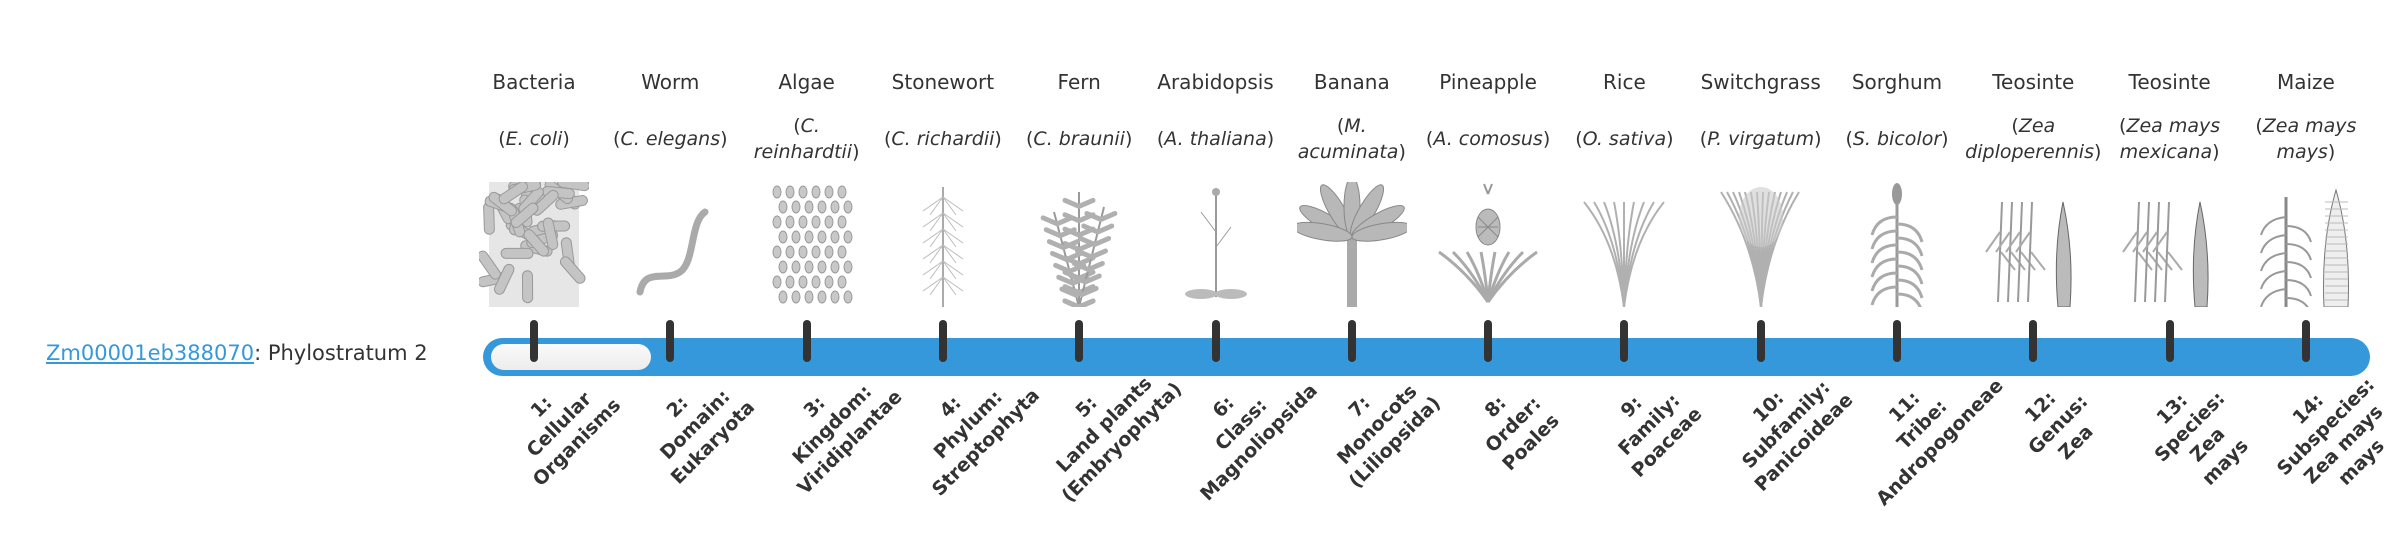  Describe the element at coordinates (1079, 82) in the screenshot. I see `organism-common-name: Fern` at that location.